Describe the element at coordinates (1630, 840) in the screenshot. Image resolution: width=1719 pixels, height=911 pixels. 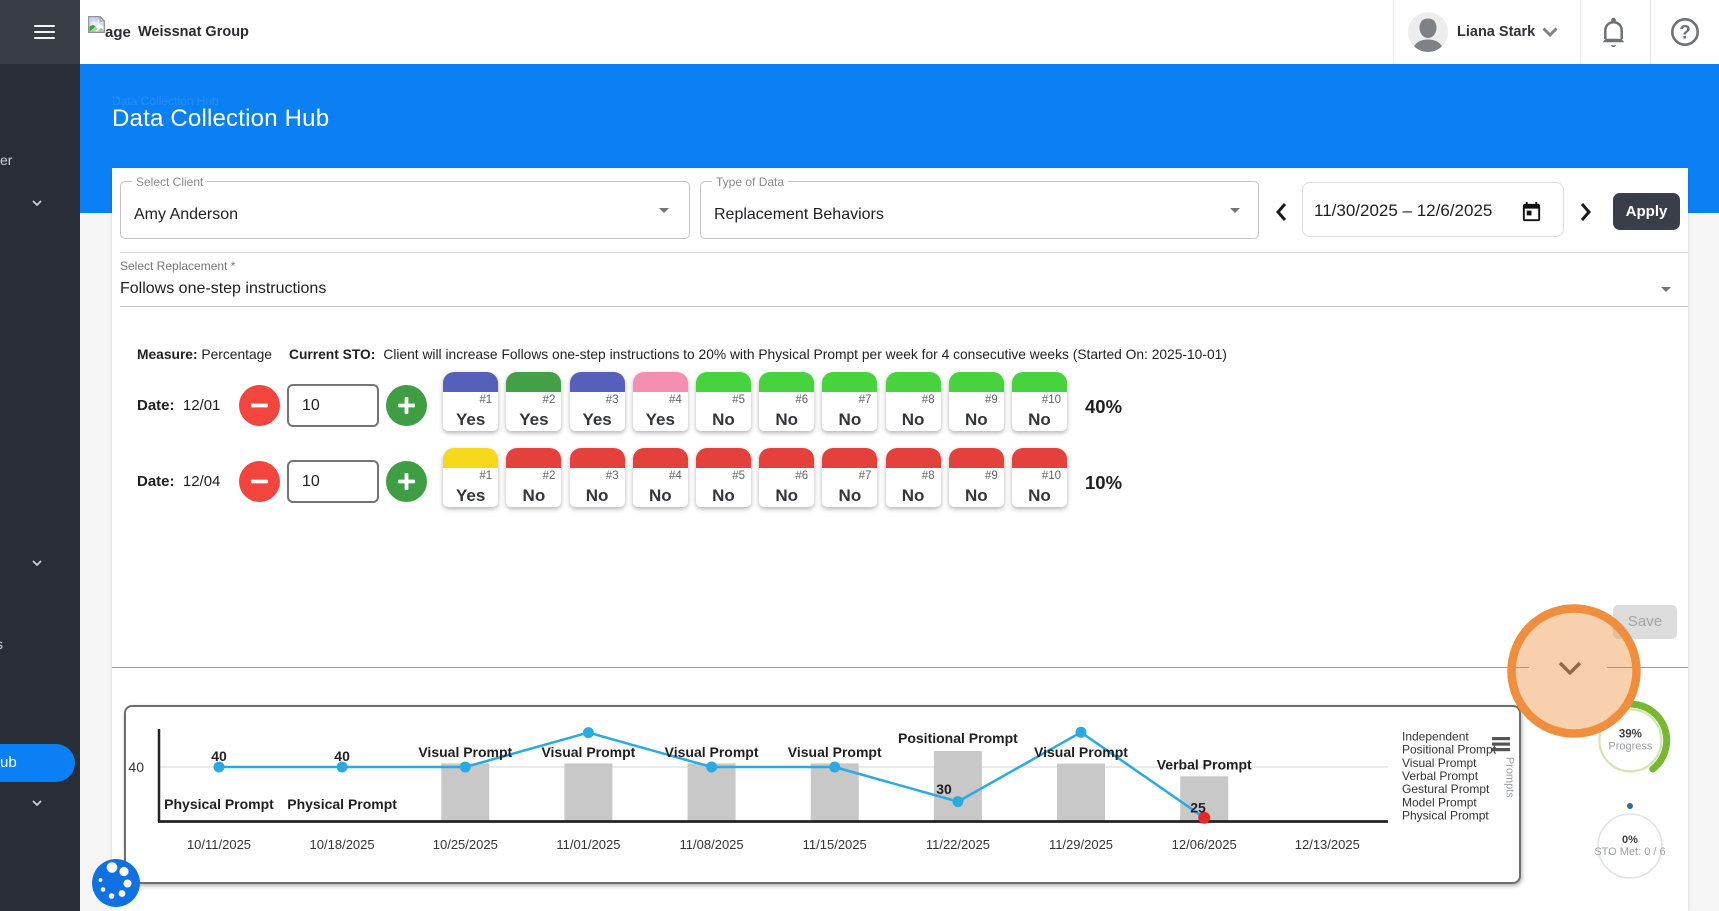
I see `svg-text: 0%` at that location.